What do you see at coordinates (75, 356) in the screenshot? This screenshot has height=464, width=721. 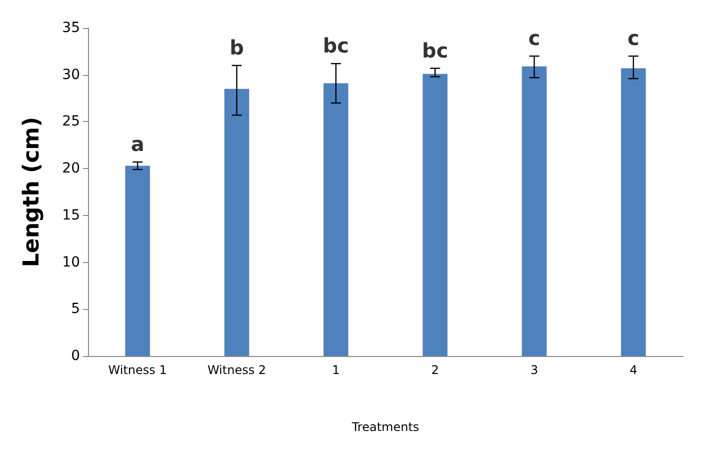 I see `y-tick-label: 0` at bounding box center [75, 356].